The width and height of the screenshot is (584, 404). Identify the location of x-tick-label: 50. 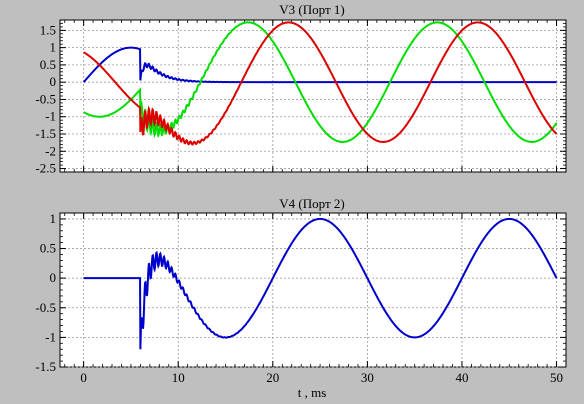
(556, 377).